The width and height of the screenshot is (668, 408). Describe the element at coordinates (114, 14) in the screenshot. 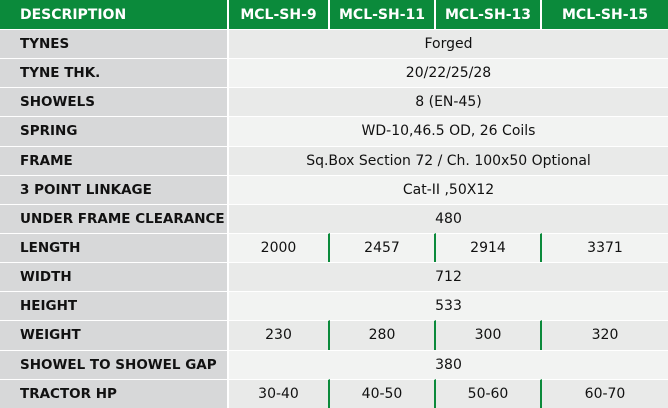

I see `header-description: DESCRIPTION` at that location.